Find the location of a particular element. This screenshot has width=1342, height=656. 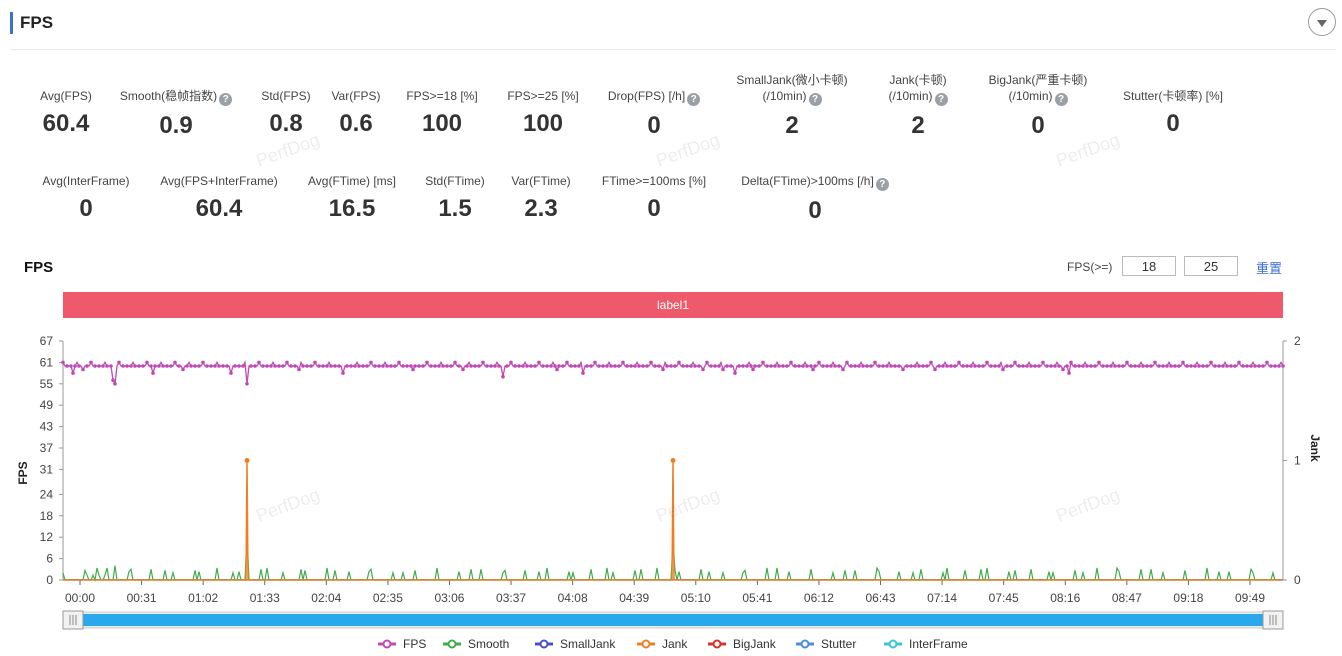

y-tick-label: 18 is located at coordinates (47, 516).